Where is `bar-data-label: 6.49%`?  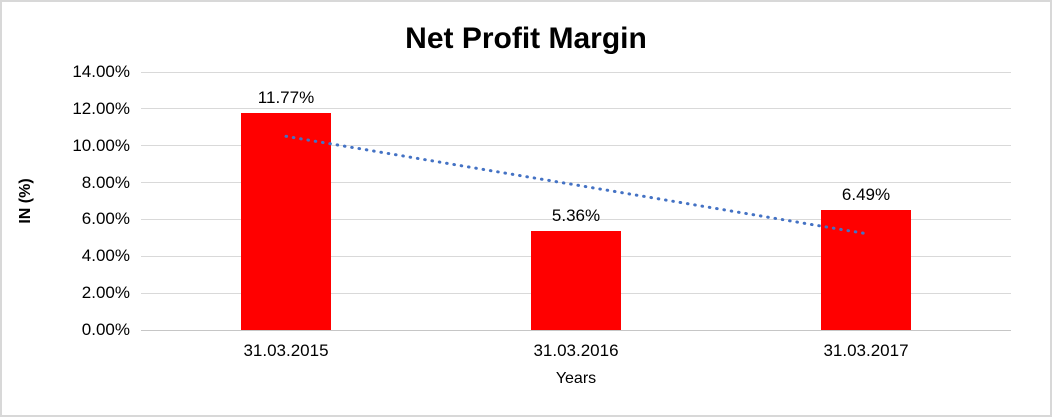 bar-data-label: 6.49% is located at coordinates (866, 195).